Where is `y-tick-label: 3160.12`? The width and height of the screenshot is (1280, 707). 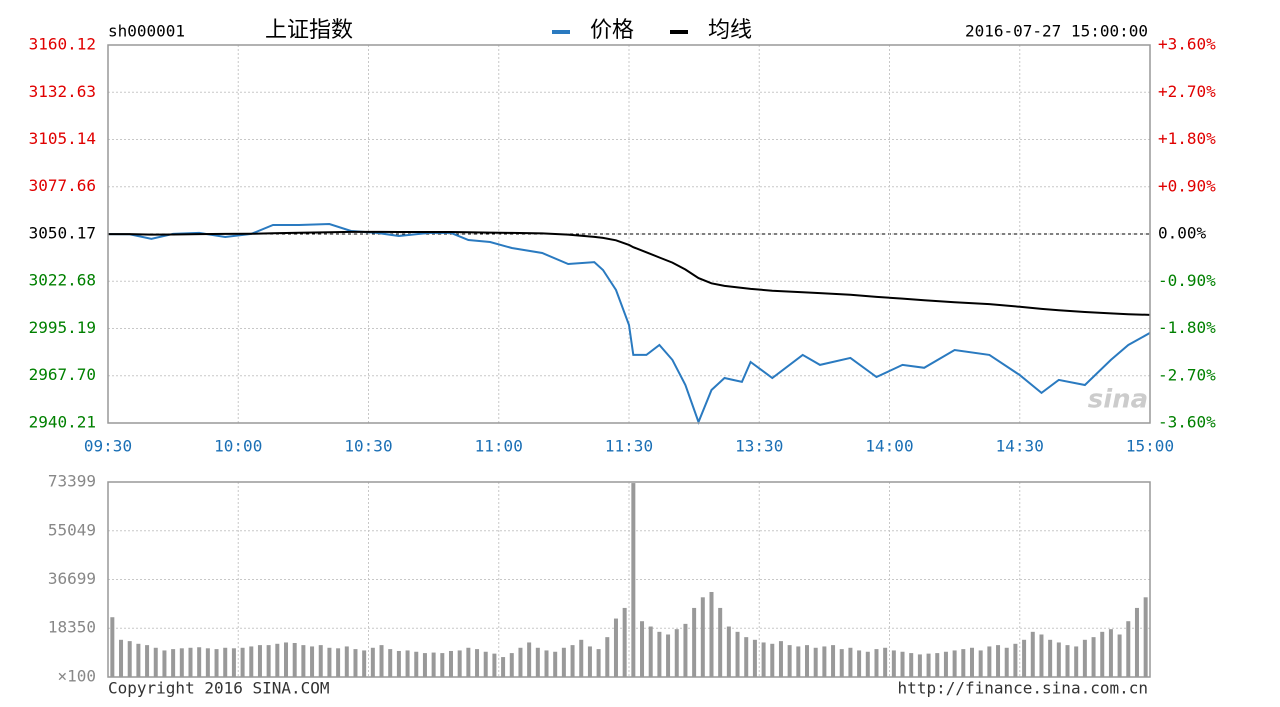
y-tick-label: 3160.12 is located at coordinates (62, 44).